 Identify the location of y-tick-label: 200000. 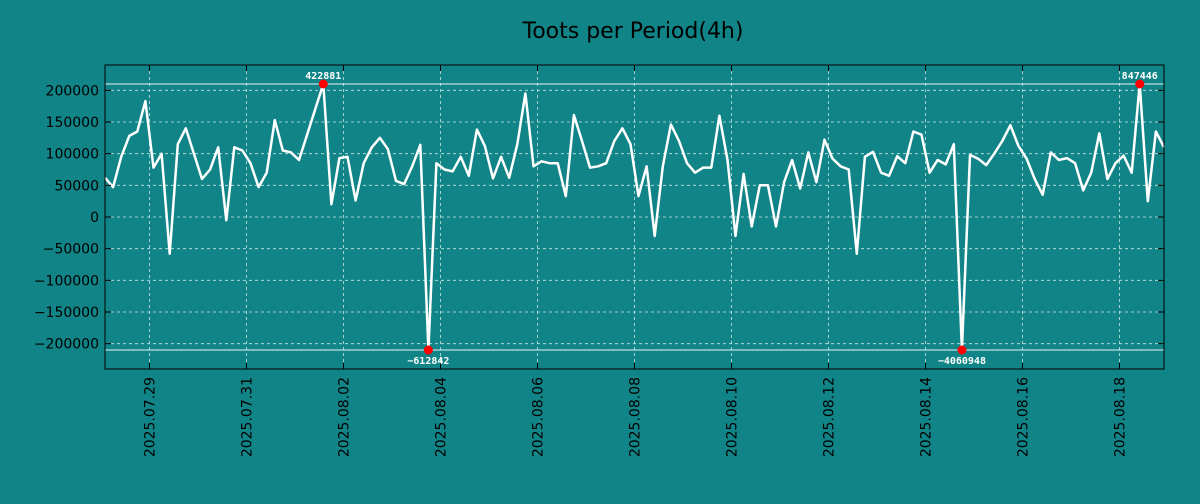
(72, 91).